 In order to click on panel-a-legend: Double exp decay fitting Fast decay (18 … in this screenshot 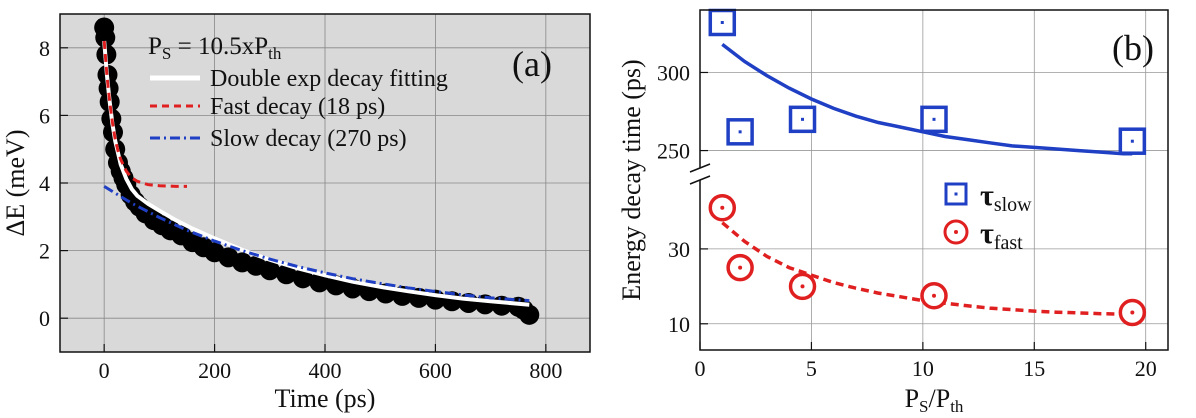, I will do `click(299, 109)`.